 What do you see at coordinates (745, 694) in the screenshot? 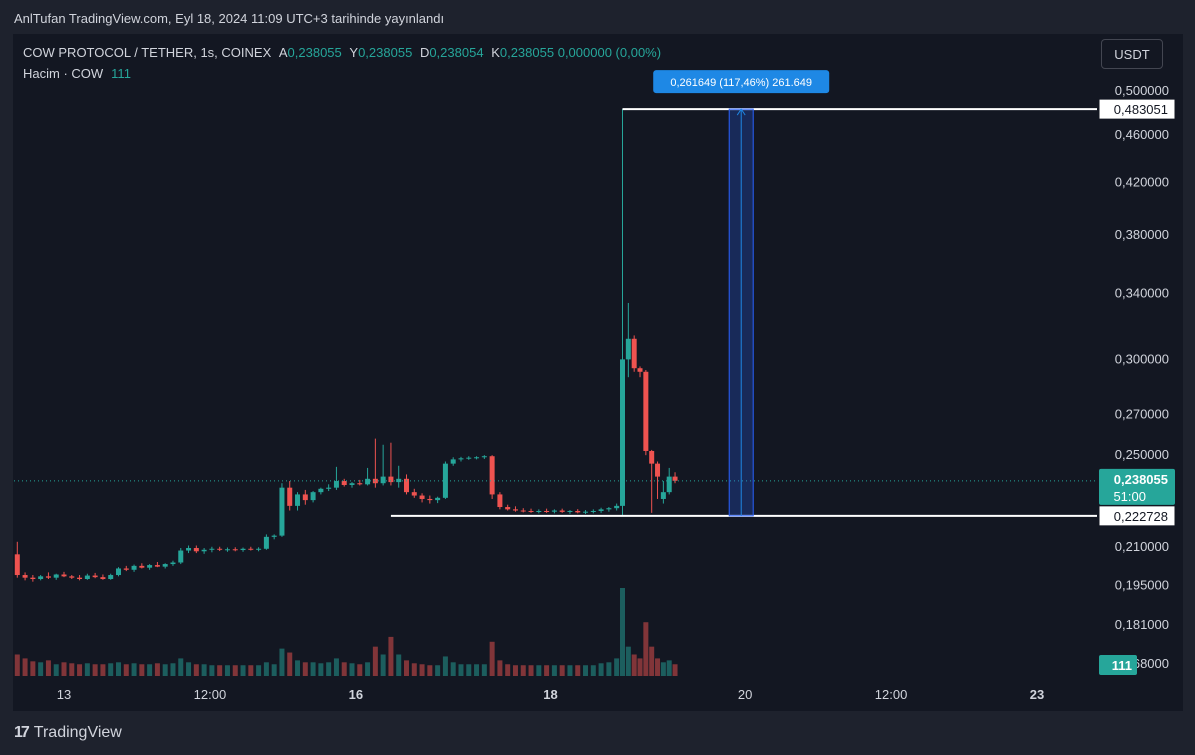
I see `time-tick-label: 20` at bounding box center [745, 694].